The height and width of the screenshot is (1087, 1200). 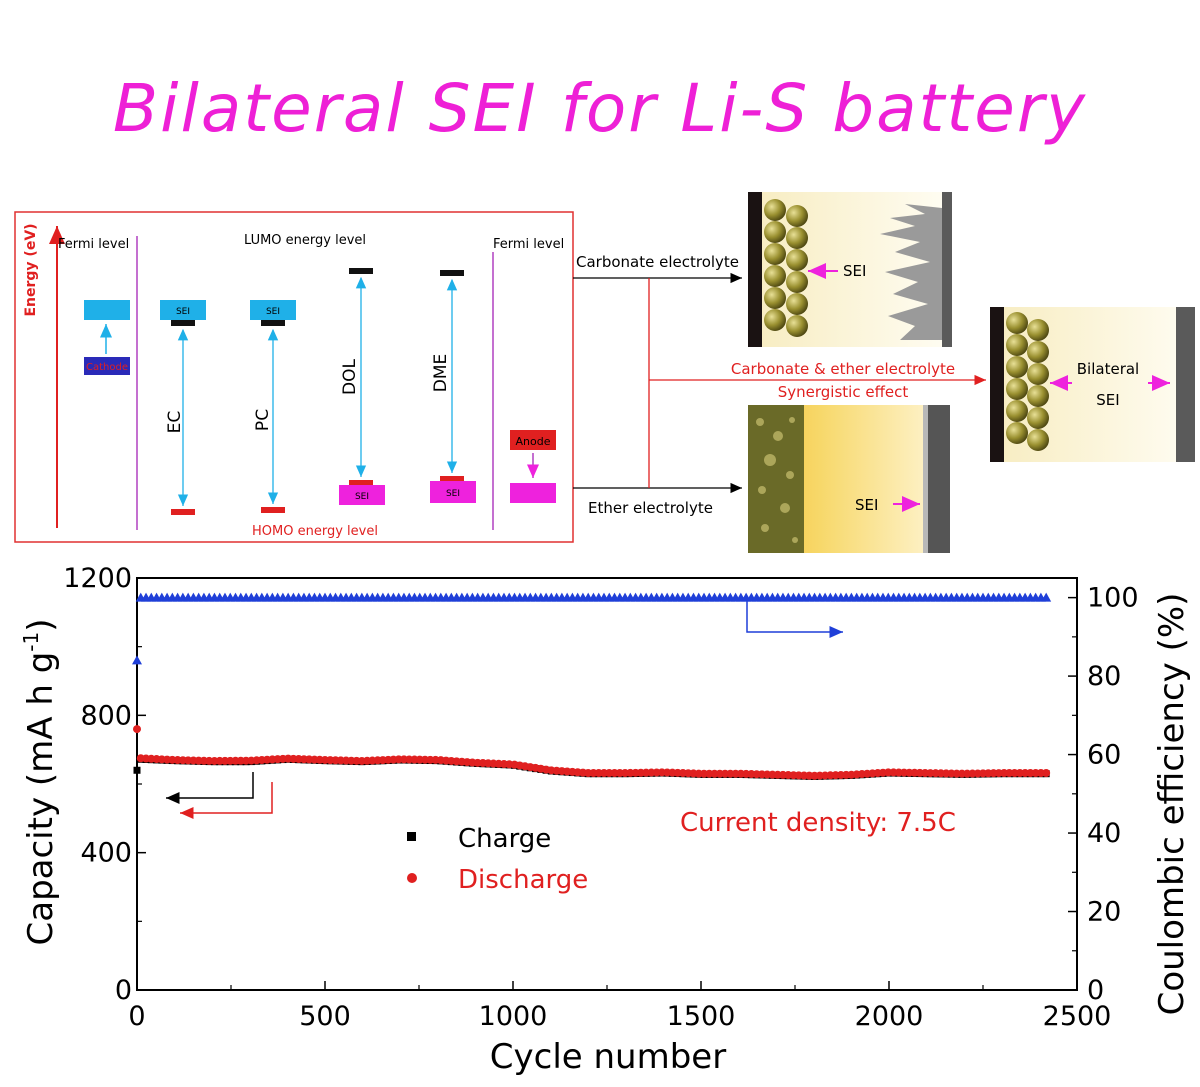 I want to click on bilateral-sei-label: SEI, so click(x=1107, y=400).